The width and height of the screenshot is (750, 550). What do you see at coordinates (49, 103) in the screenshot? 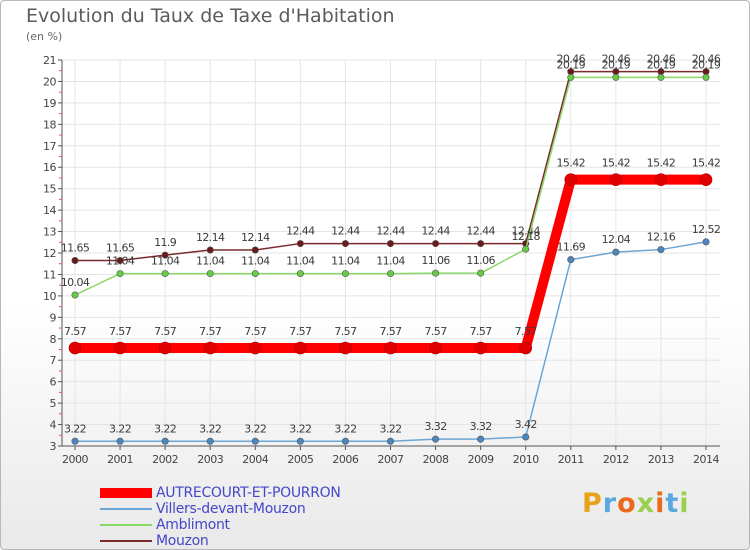
I see `y-tick-label: 19` at bounding box center [49, 103].